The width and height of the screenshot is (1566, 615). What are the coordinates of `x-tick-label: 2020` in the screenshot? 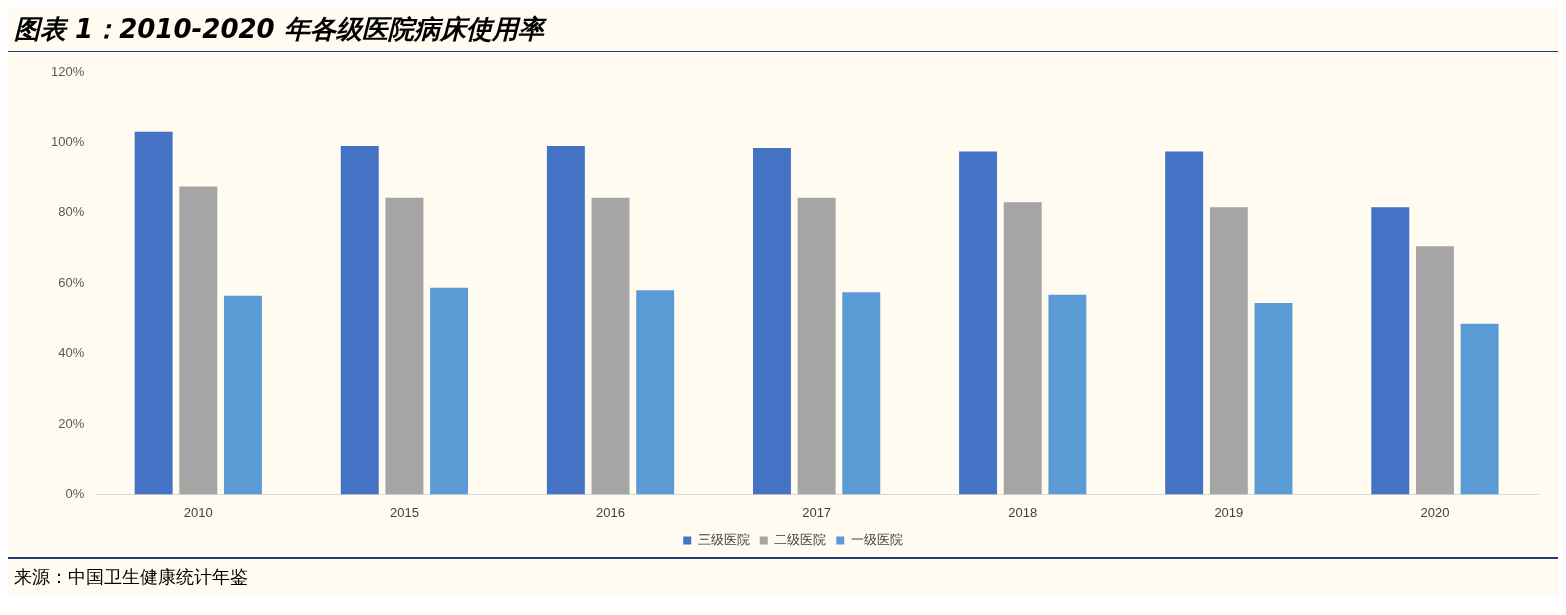 It's located at (1435, 512).